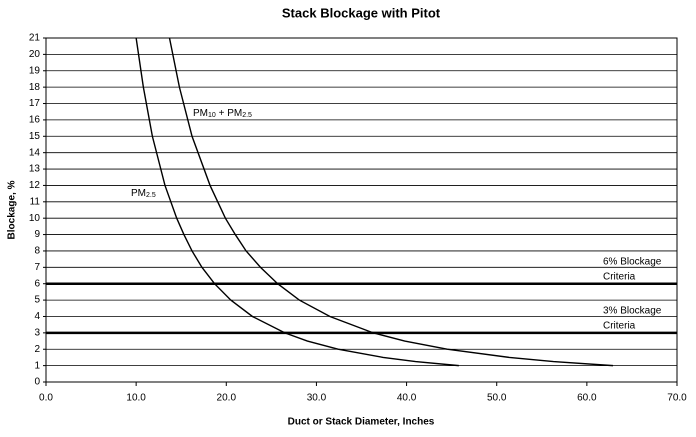 The height and width of the screenshot is (437, 696). Describe the element at coordinates (317, 398) in the screenshot. I see `x-tick-label: 30.0` at that location.